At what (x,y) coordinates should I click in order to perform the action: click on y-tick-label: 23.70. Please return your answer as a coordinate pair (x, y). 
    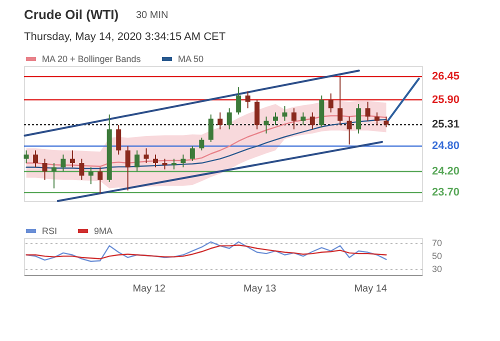
    Looking at the image, I should click on (446, 192).